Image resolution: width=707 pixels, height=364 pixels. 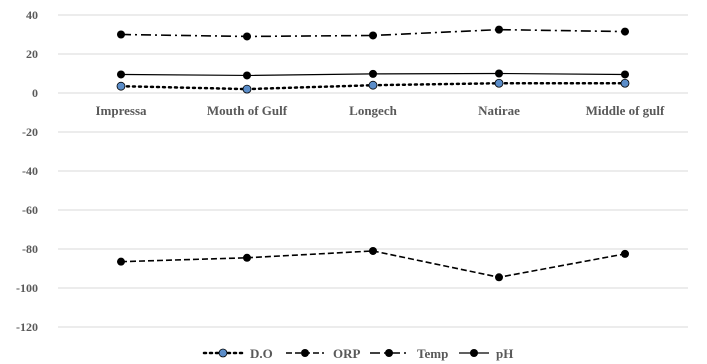 I want to click on y-tick-label: -60, so click(x=30, y=210).